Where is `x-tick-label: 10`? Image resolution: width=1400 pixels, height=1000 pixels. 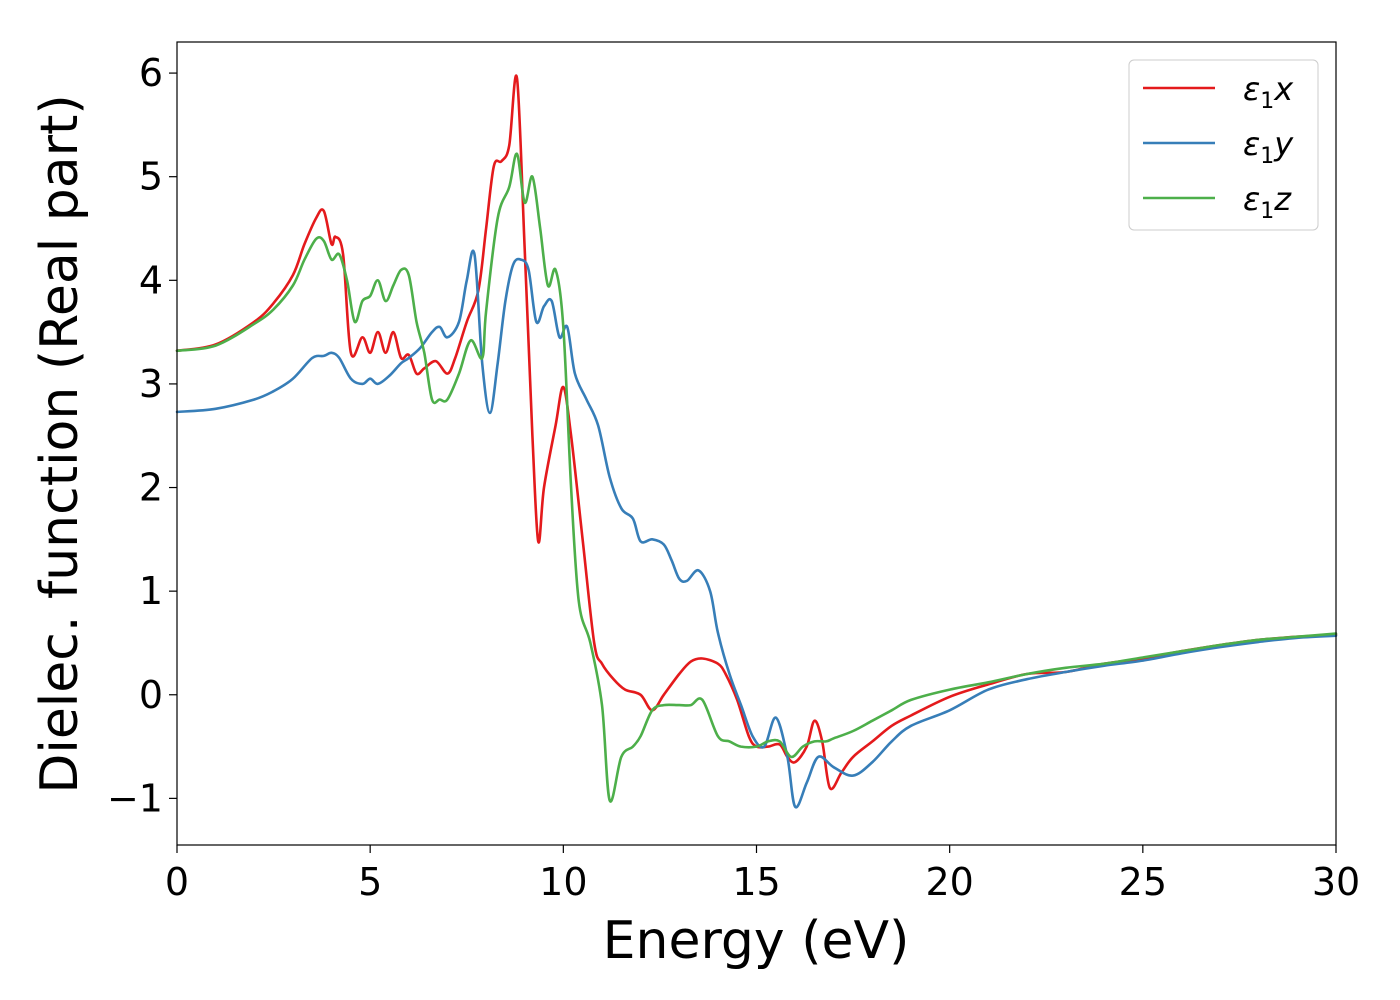
x-tick-label: 10 is located at coordinates (563, 882).